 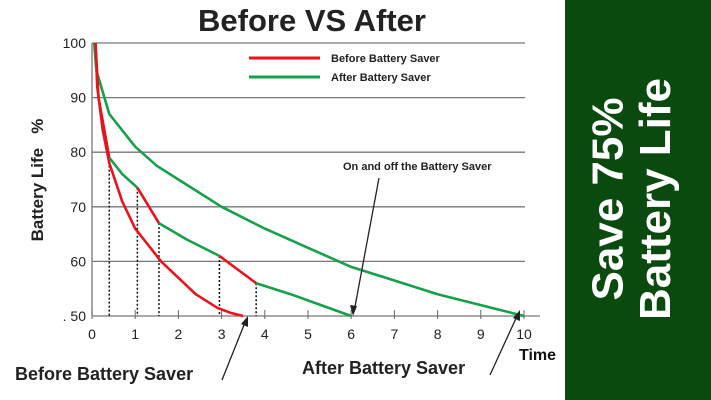 I want to click on y-tick-label: . 50, so click(x=75, y=316).